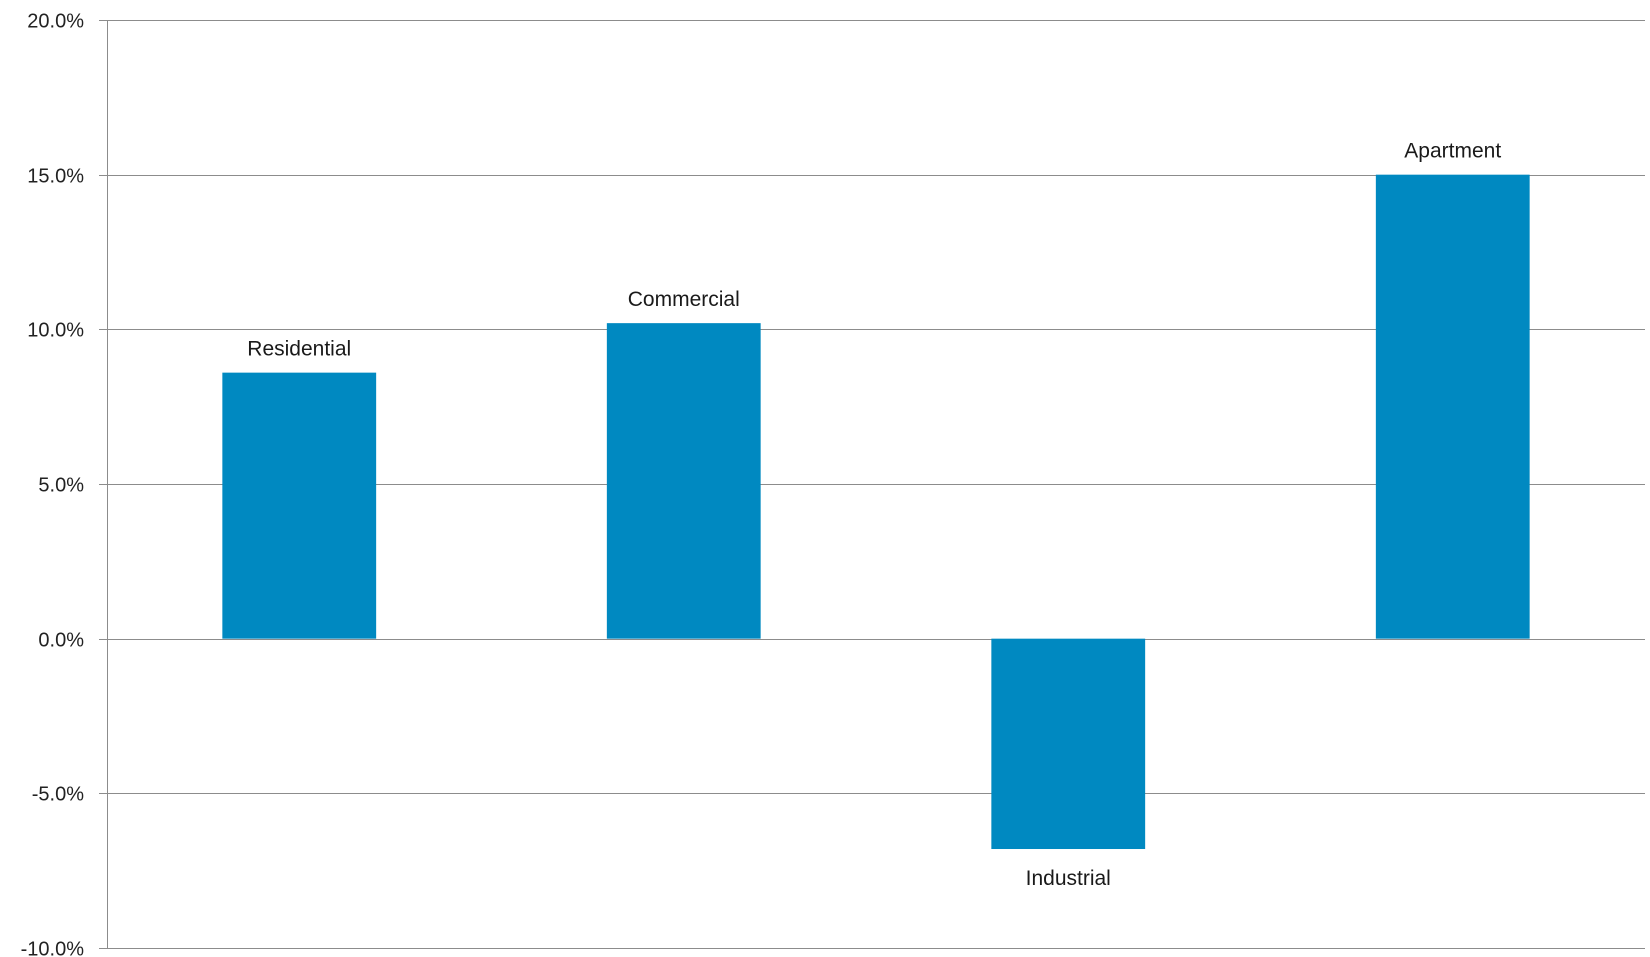  Describe the element at coordinates (1068, 878) in the screenshot. I see `bar-label-industrial: Industrial` at that location.